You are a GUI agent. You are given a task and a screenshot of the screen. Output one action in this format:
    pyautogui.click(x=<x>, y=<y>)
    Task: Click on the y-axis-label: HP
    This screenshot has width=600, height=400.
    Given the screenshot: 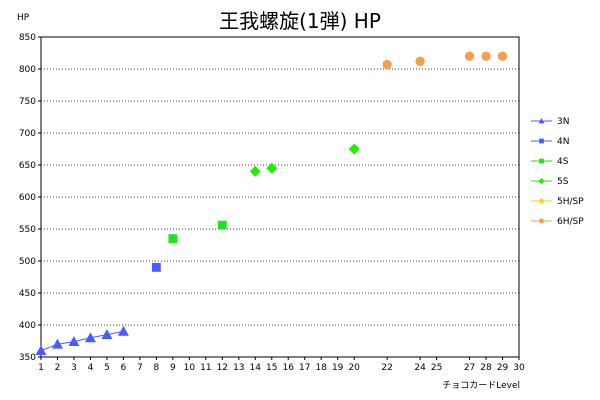 What is the action you would take?
    pyautogui.click(x=23, y=18)
    